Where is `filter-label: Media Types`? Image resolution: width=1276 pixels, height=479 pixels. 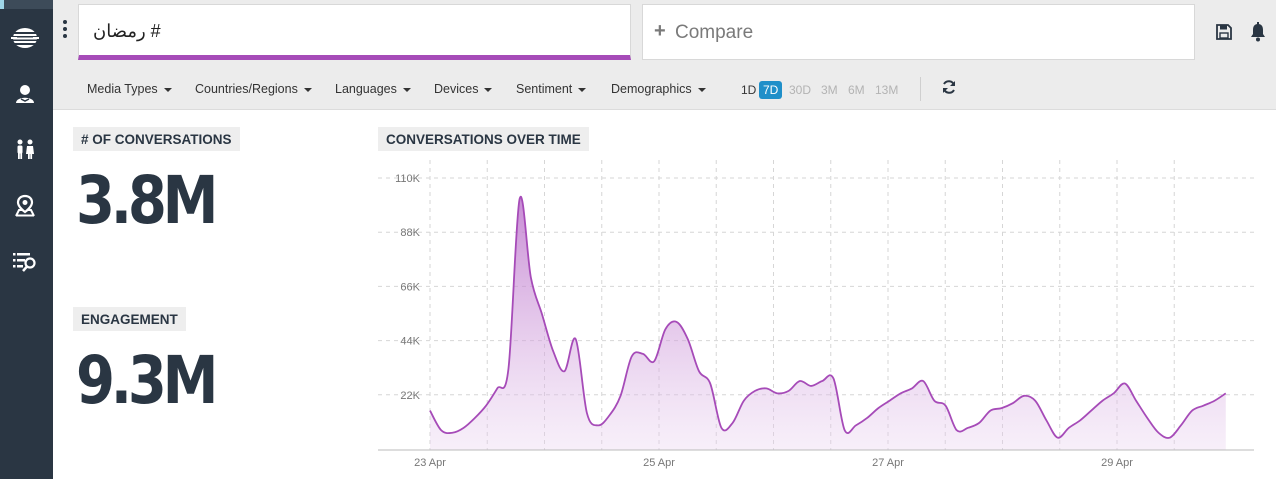
filter-label: Media Types is located at coordinates (122, 89).